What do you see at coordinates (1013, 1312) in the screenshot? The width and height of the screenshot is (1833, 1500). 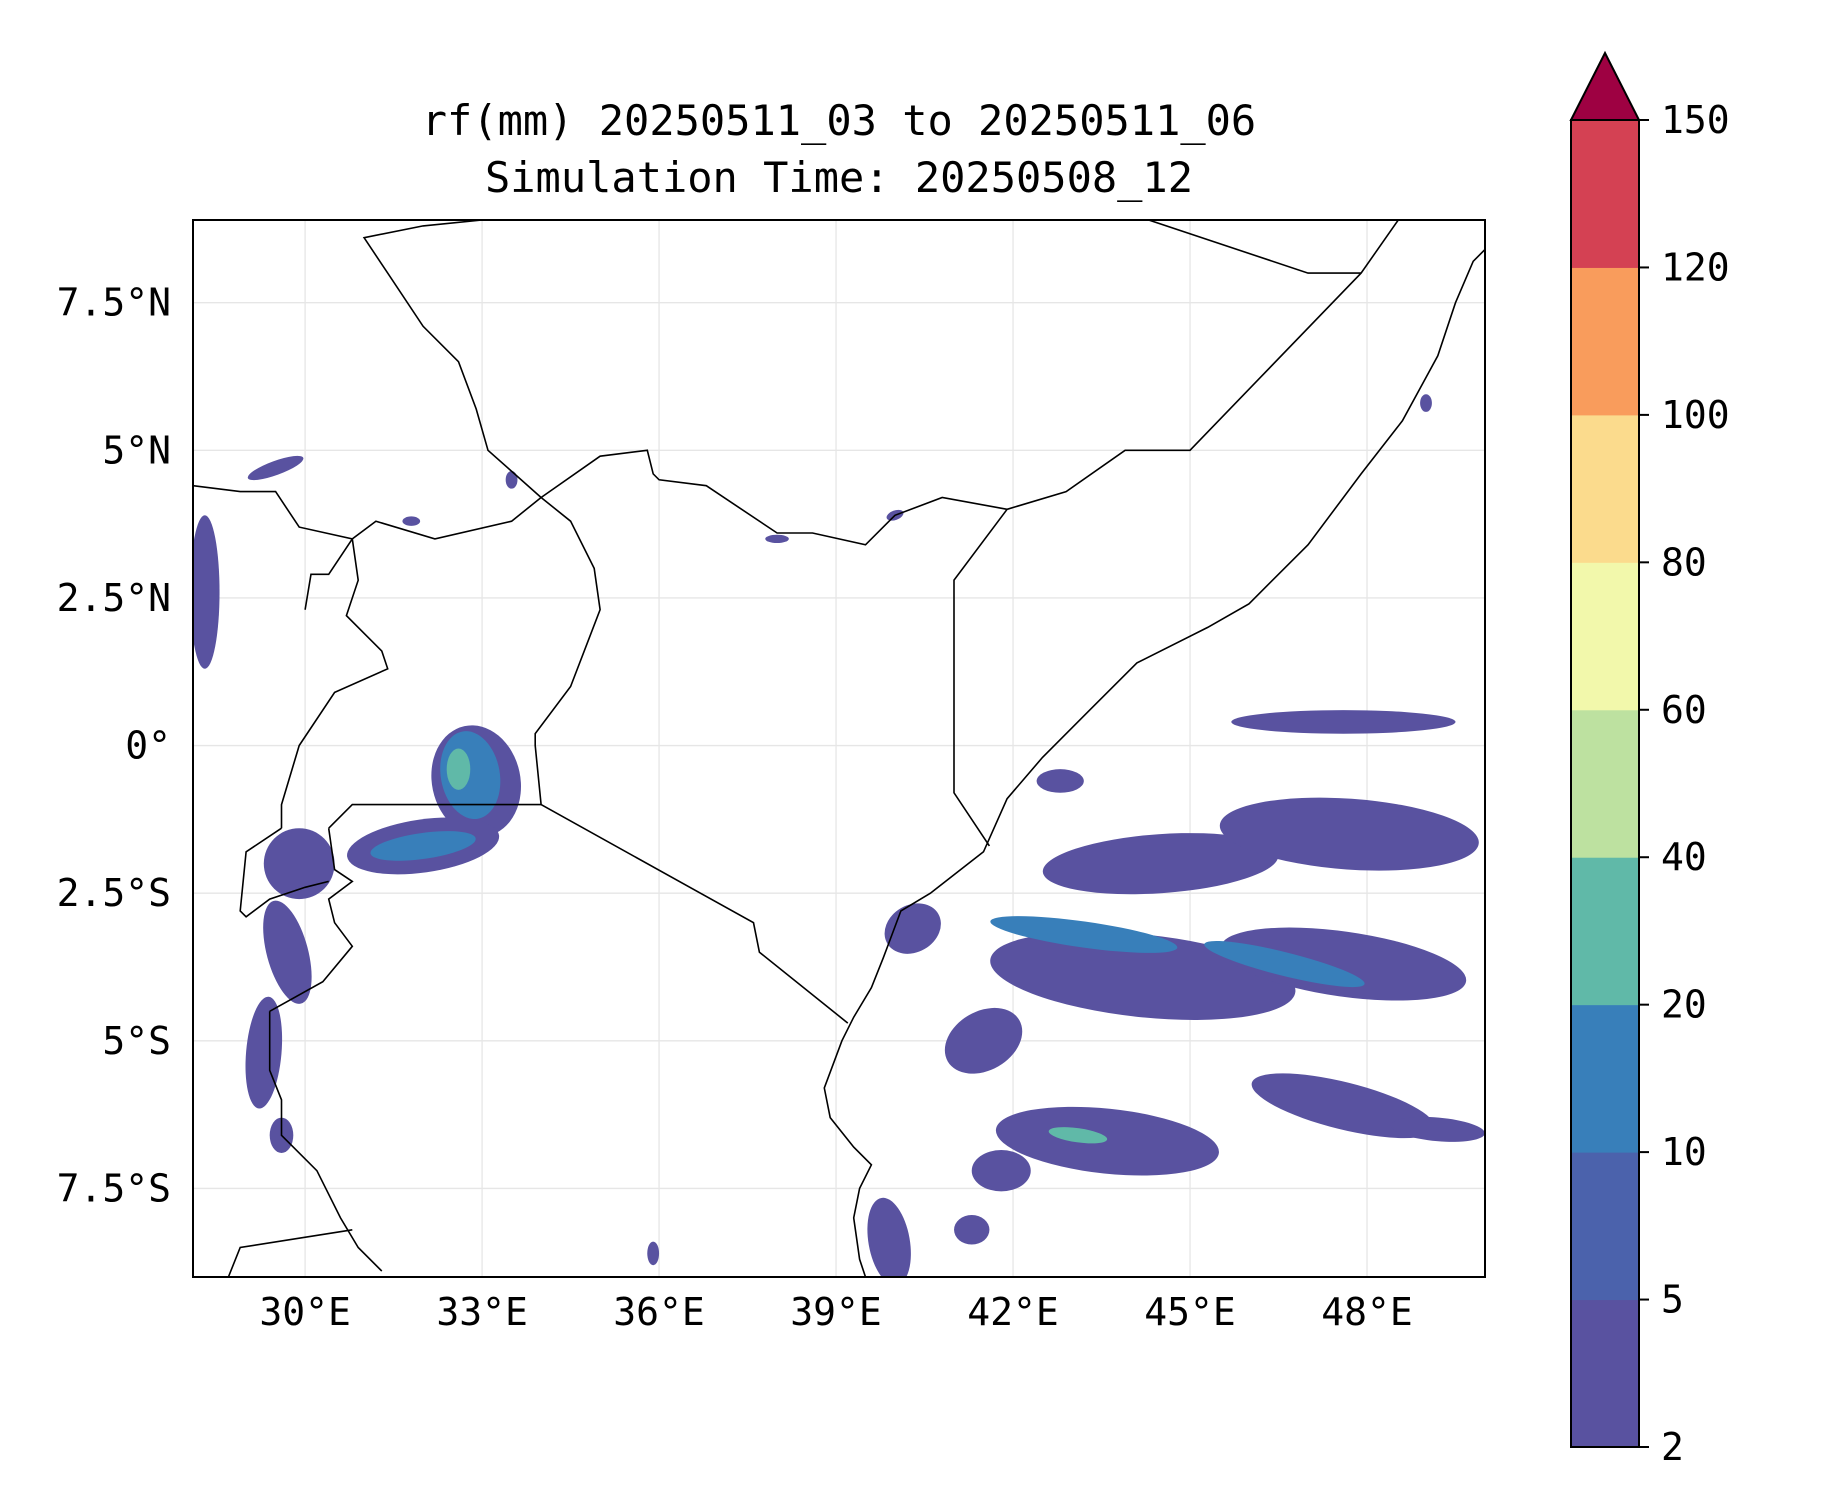 I see `lon-tick-label: 42°E` at bounding box center [1013, 1312].